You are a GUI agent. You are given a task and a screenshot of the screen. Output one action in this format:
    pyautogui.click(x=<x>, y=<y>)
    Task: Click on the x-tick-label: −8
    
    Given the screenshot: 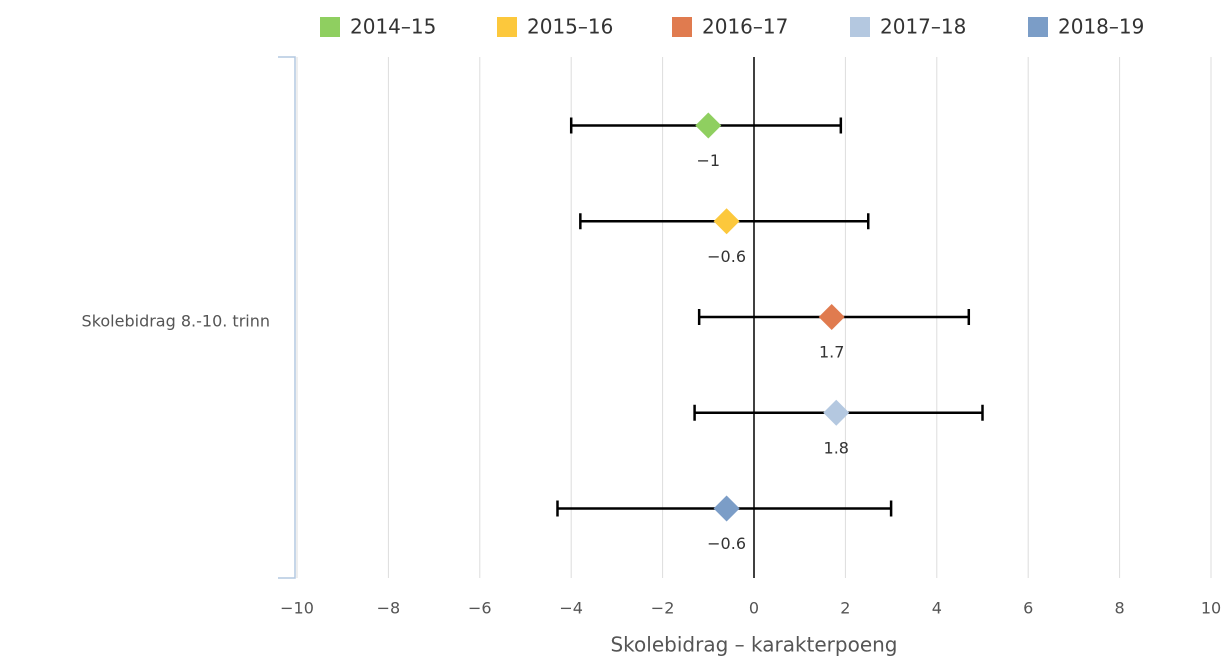 What is the action you would take?
    pyautogui.click(x=389, y=608)
    